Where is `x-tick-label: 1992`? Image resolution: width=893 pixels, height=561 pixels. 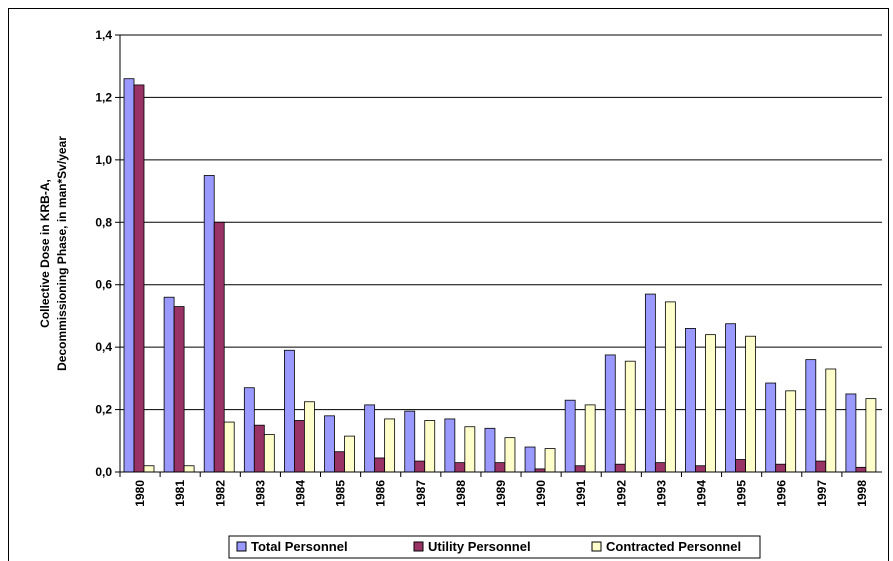 x-tick-label: 1992 is located at coordinates (621, 493).